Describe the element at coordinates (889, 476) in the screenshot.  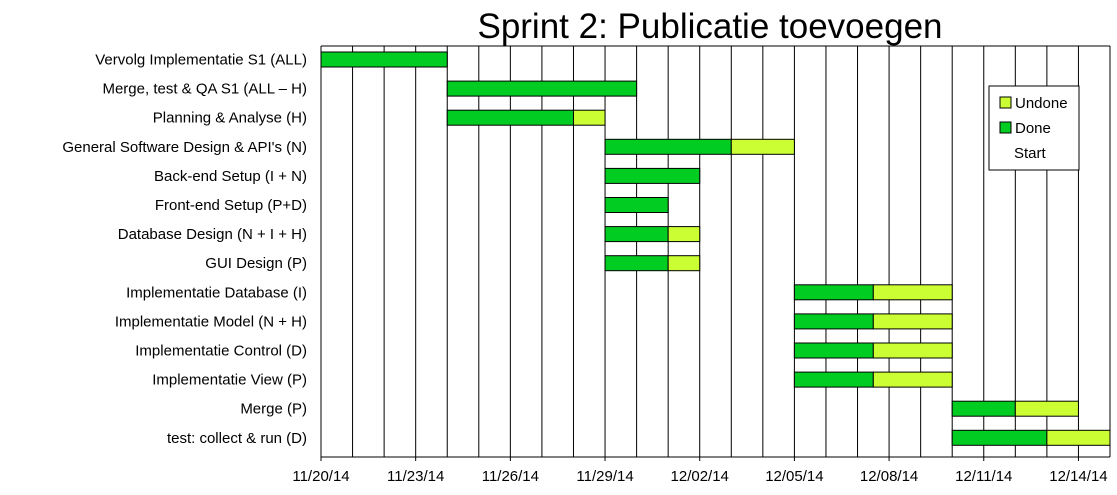
I see `x-tick-label: 12/08/14` at that location.